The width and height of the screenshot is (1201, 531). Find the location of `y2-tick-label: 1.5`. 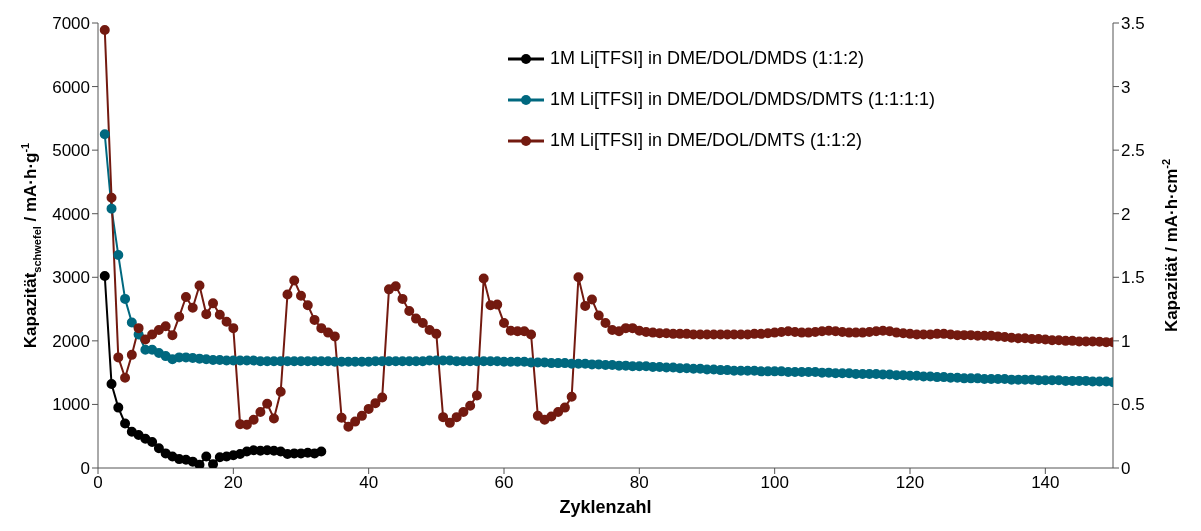

y2-tick-label: 1.5 is located at coordinates (1133, 278).